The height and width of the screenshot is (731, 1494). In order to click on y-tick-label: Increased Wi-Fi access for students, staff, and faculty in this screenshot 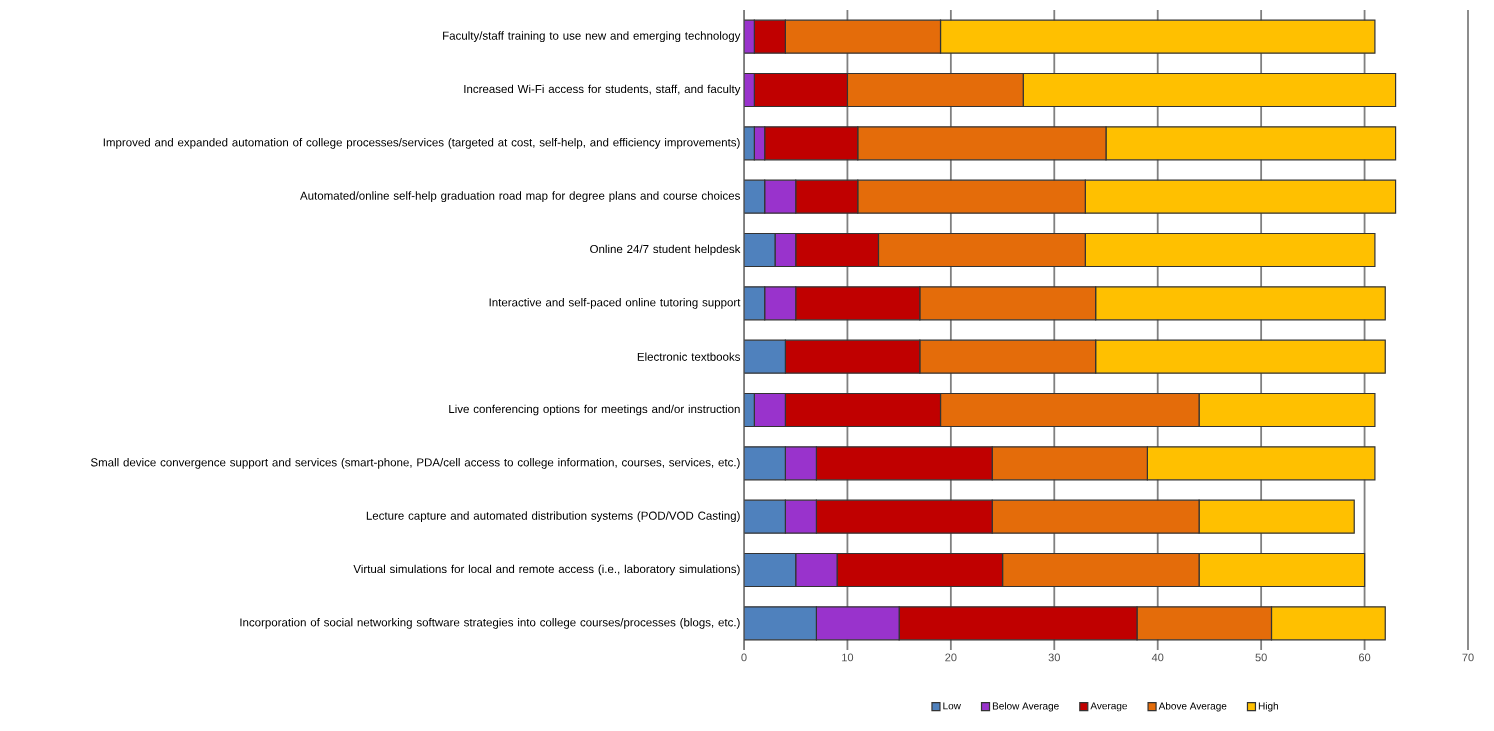, I will do `click(602, 90)`.